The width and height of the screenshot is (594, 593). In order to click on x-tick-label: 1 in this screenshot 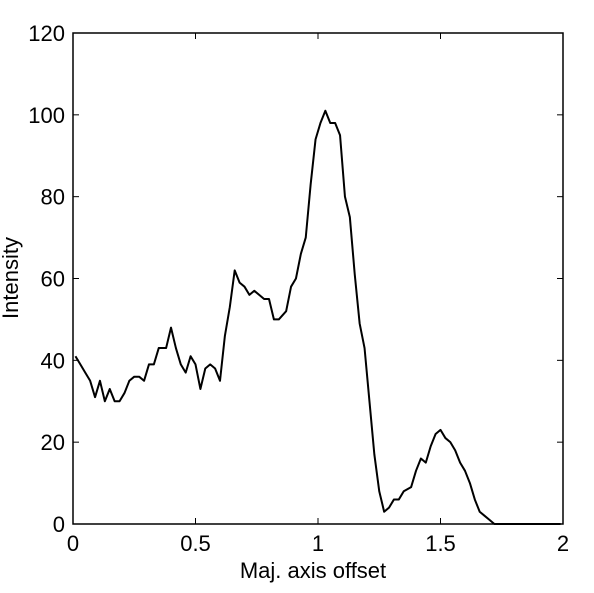, I will do `click(318, 543)`.